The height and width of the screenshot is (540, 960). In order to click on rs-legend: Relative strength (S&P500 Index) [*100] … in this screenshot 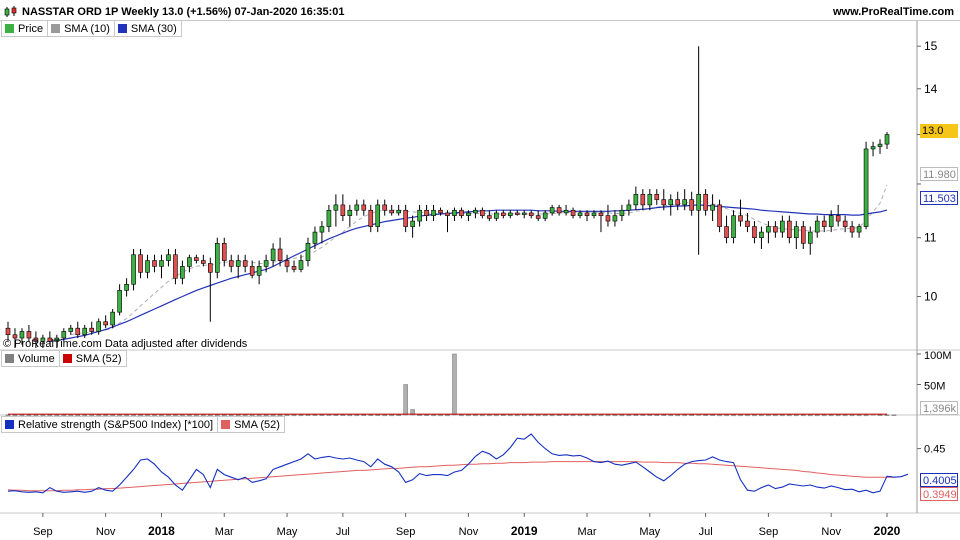, I will do `click(143, 424)`.